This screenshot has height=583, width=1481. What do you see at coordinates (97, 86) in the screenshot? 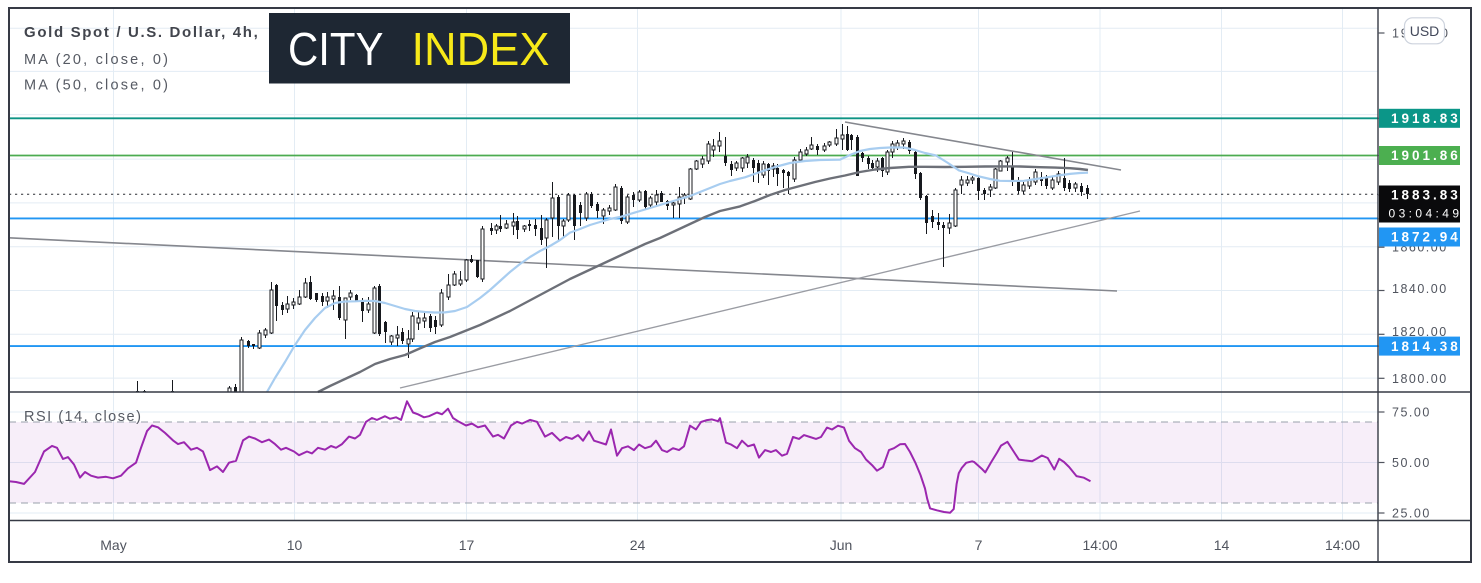
I see `svg-text: MA (50, close, 0)` at bounding box center [97, 86].